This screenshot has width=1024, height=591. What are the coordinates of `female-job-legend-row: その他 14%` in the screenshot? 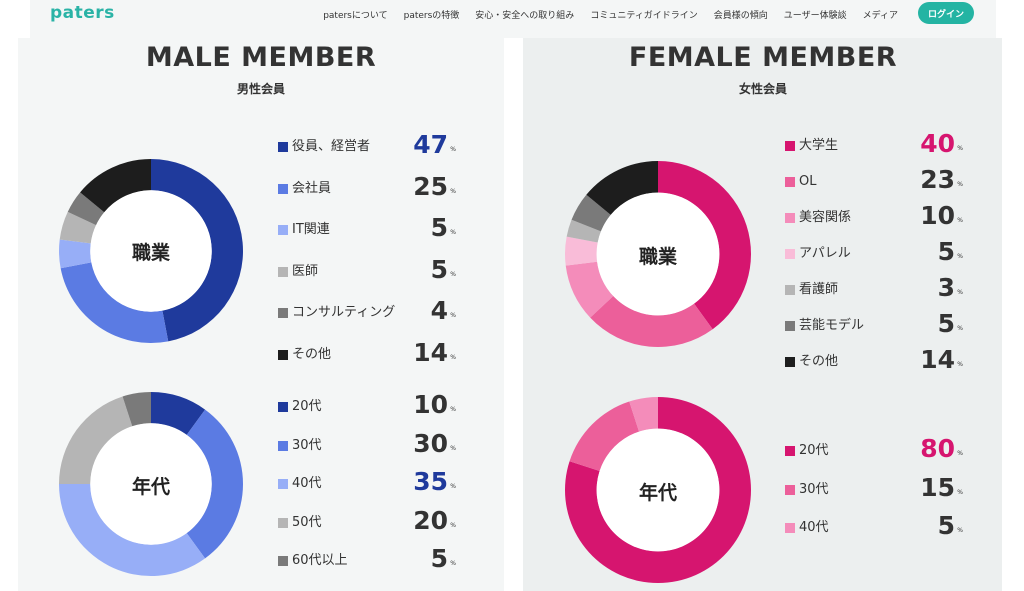 It's located at (875, 360).